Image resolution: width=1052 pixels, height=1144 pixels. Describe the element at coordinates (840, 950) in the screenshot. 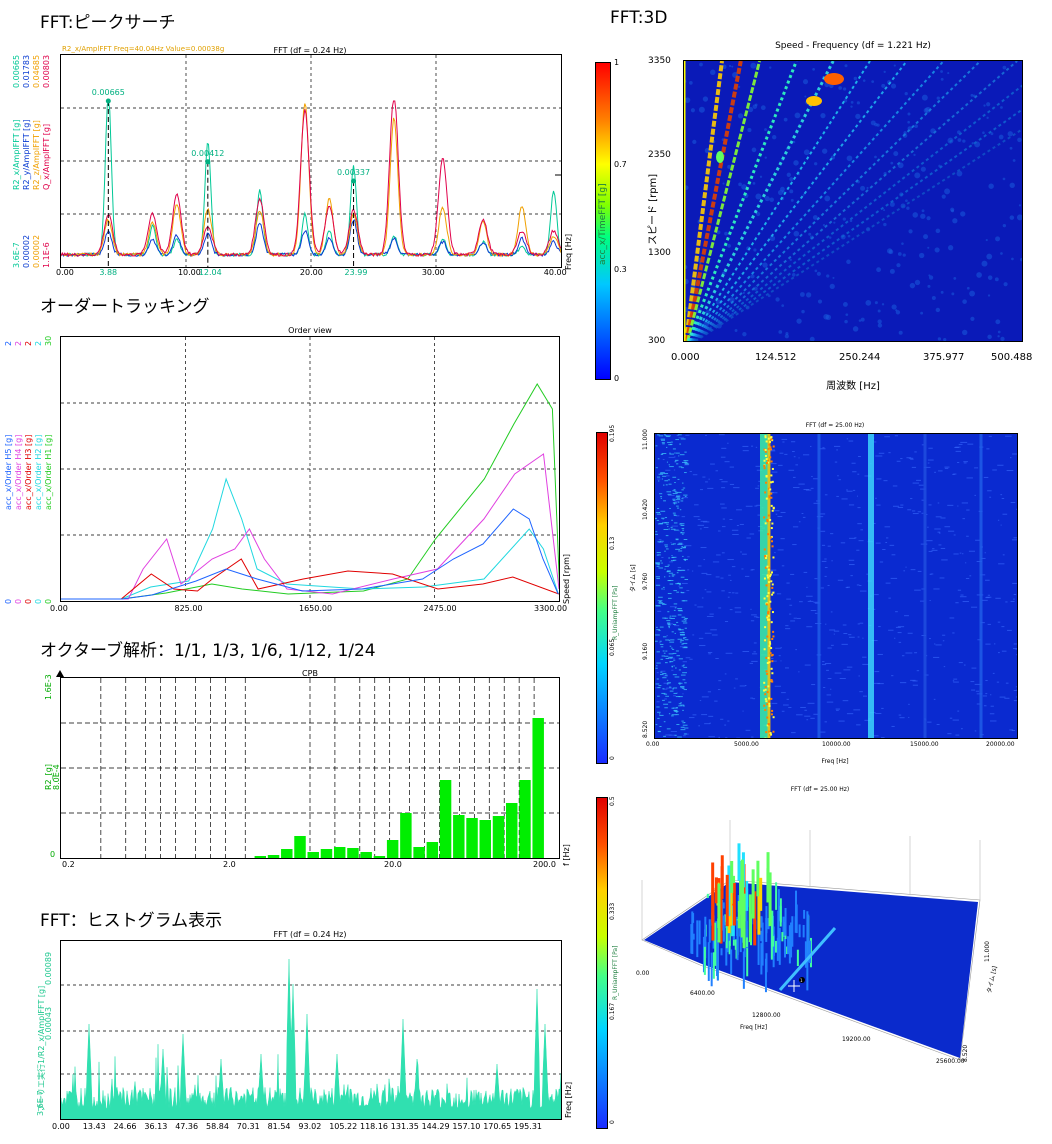

I see `wf-plot-area: 1` at that location.